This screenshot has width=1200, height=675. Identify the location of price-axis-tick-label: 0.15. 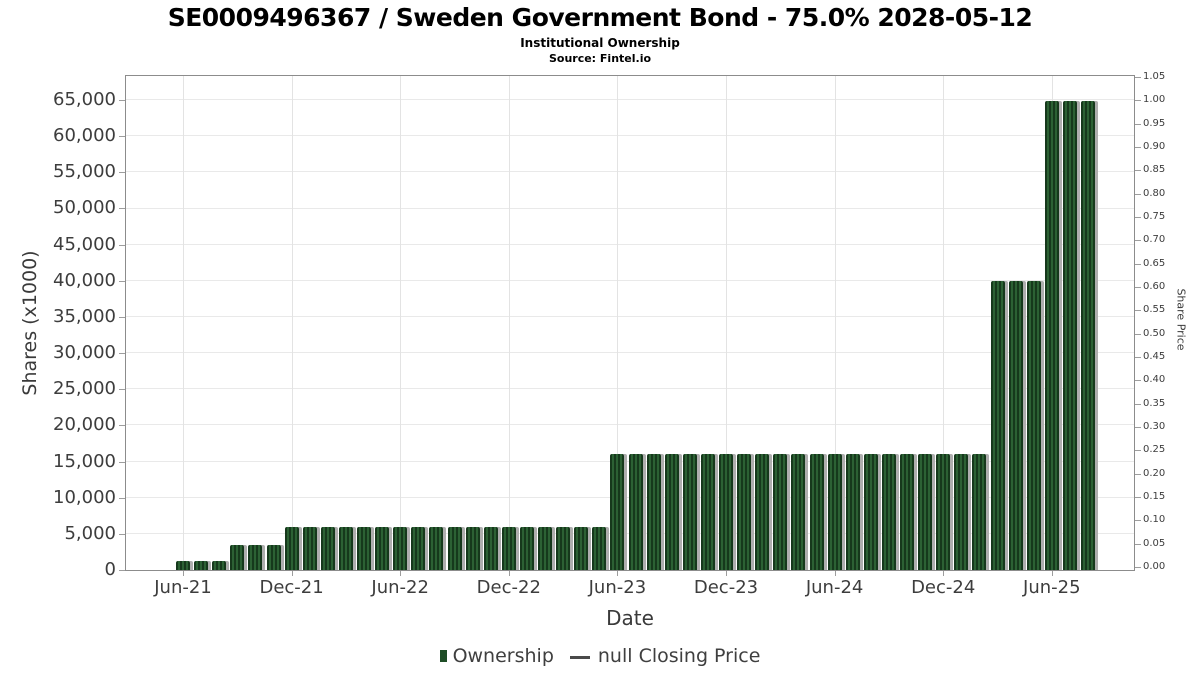
(1154, 496).